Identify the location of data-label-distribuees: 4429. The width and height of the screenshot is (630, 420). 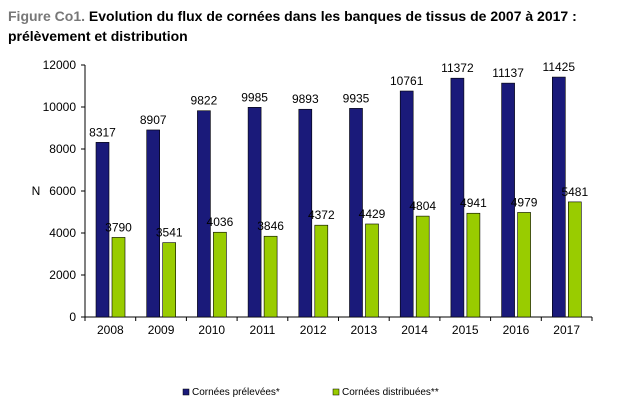
(372, 214).